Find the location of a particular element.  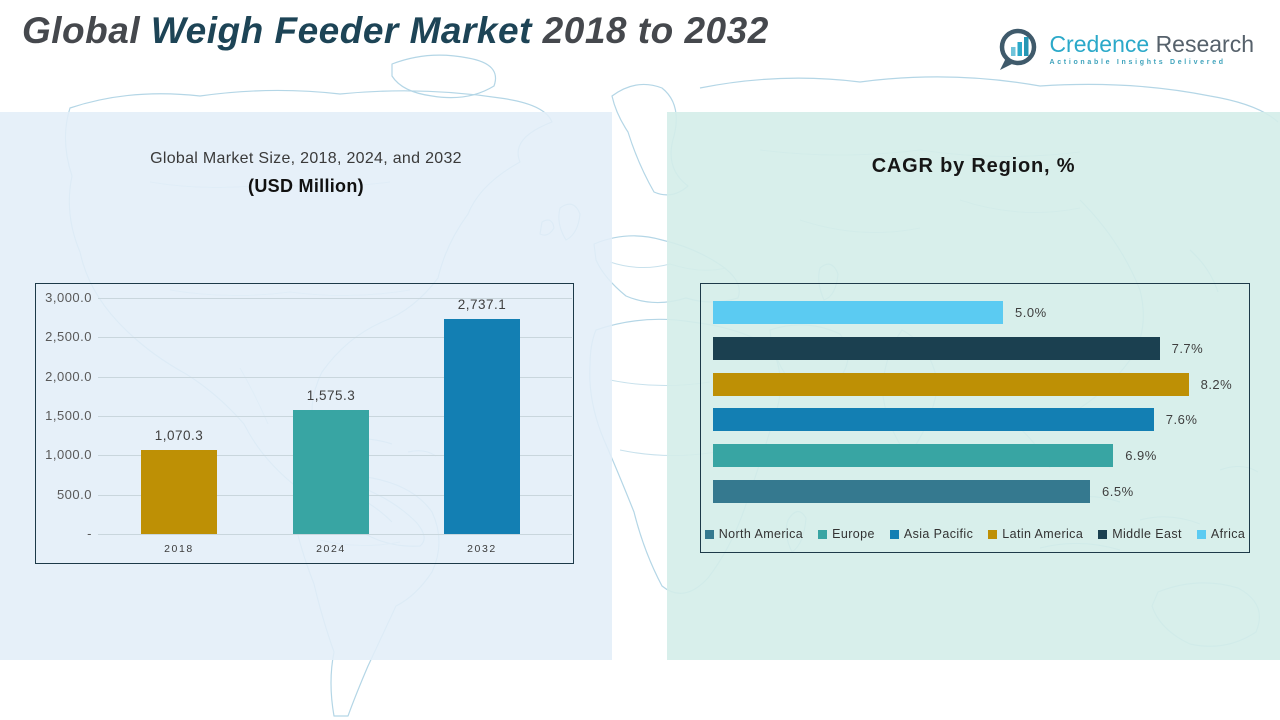

bar-value-label: 2,737.1 is located at coordinates (482, 304).